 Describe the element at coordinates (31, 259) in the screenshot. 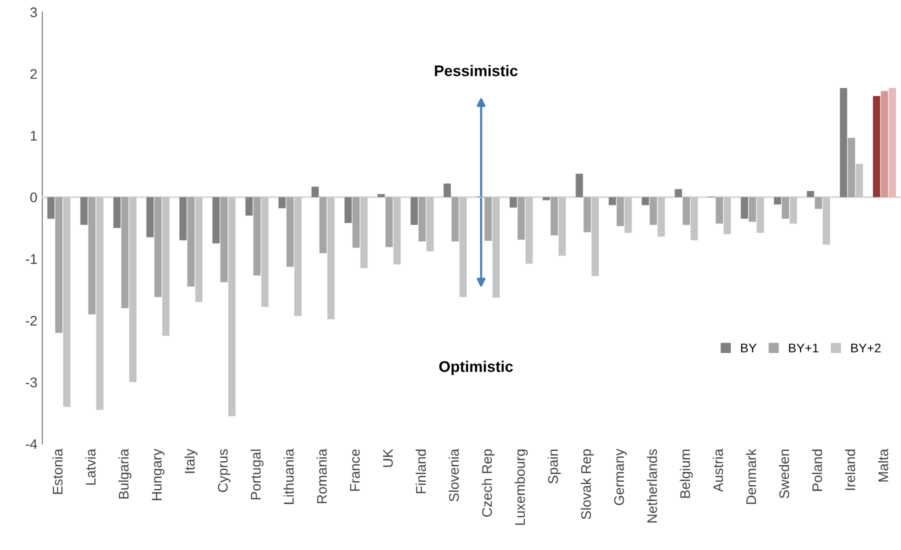

I see `y-tick-label: -1` at that location.